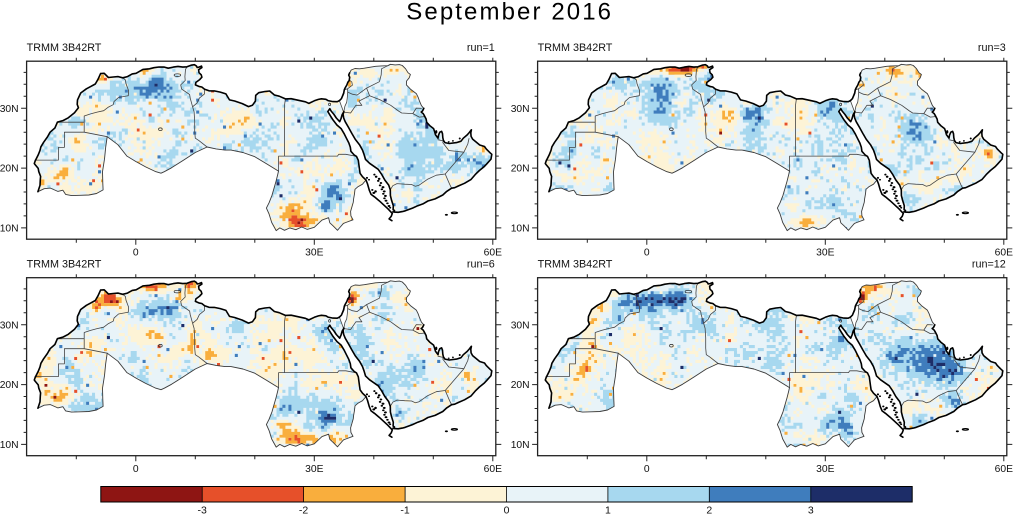  I want to click on svg-text: -1, so click(404, 510).